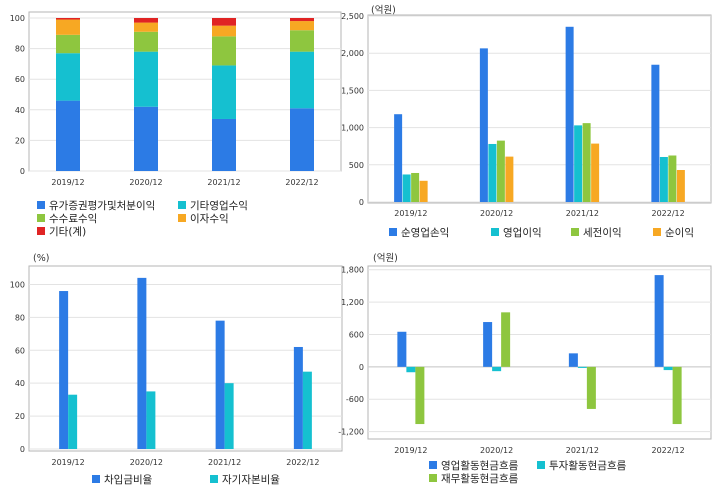  I want to click on legend-label: 차입금비율, so click(128, 479).